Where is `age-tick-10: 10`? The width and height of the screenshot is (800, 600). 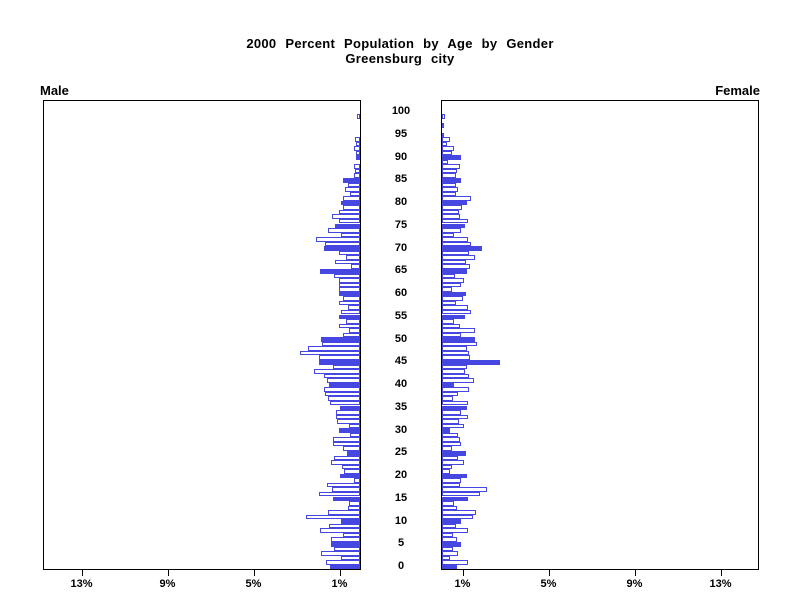 age-tick-10: 10 is located at coordinates (401, 520).